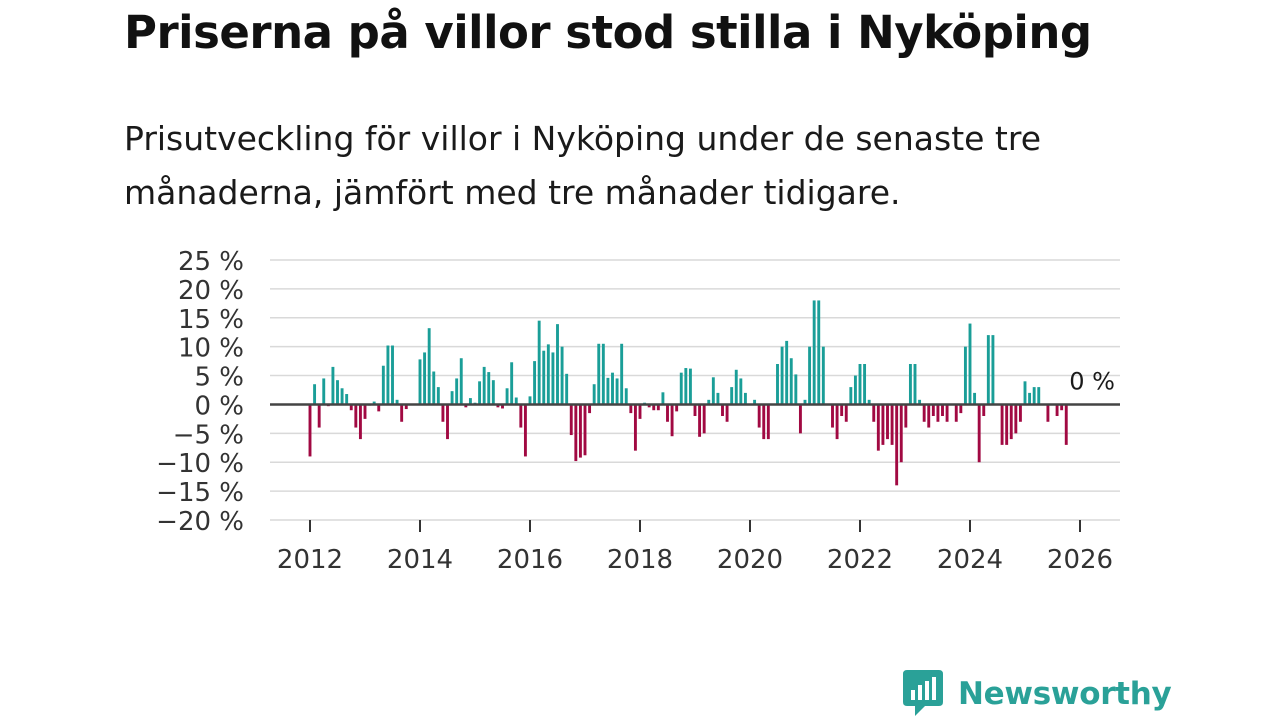 This screenshot has width=1280, height=720. I want to click on y-tick-label: −10 %, so click(200, 464).